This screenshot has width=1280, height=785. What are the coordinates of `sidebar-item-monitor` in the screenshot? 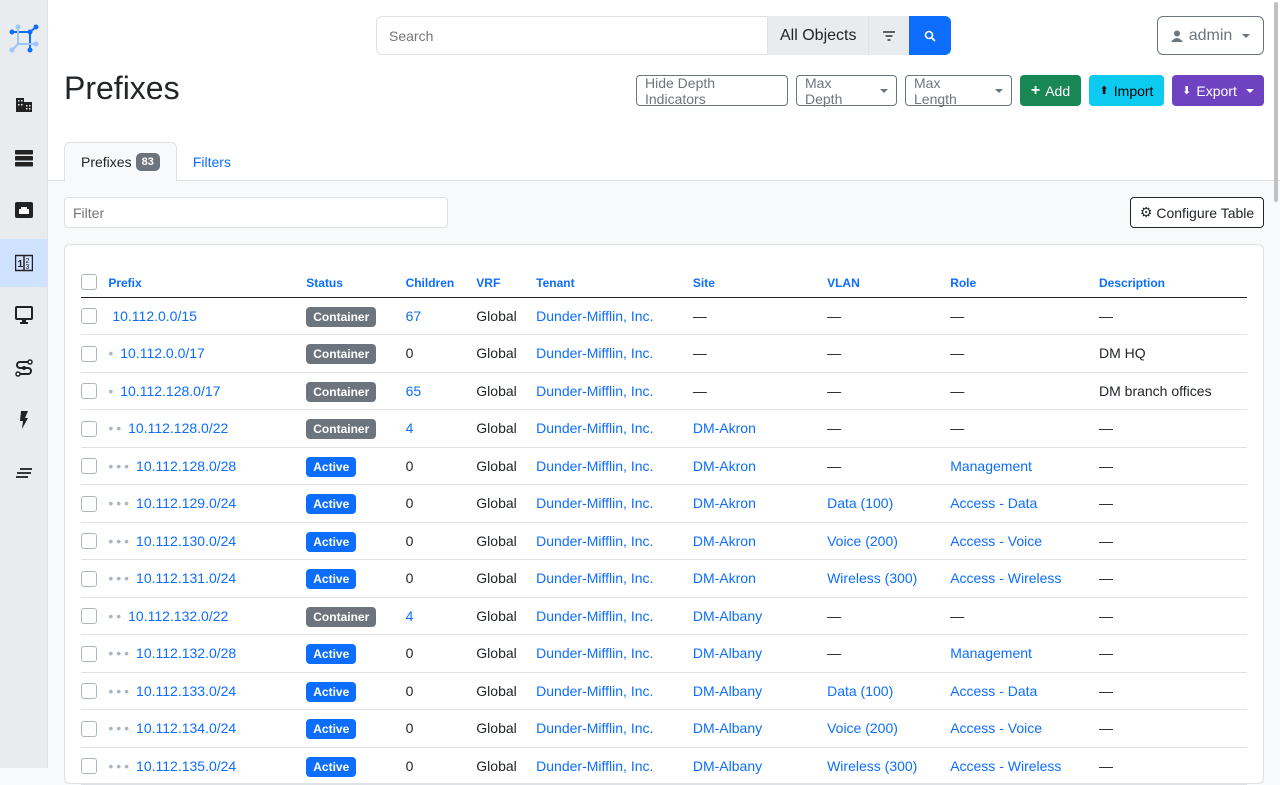 It's located at (23, 315).